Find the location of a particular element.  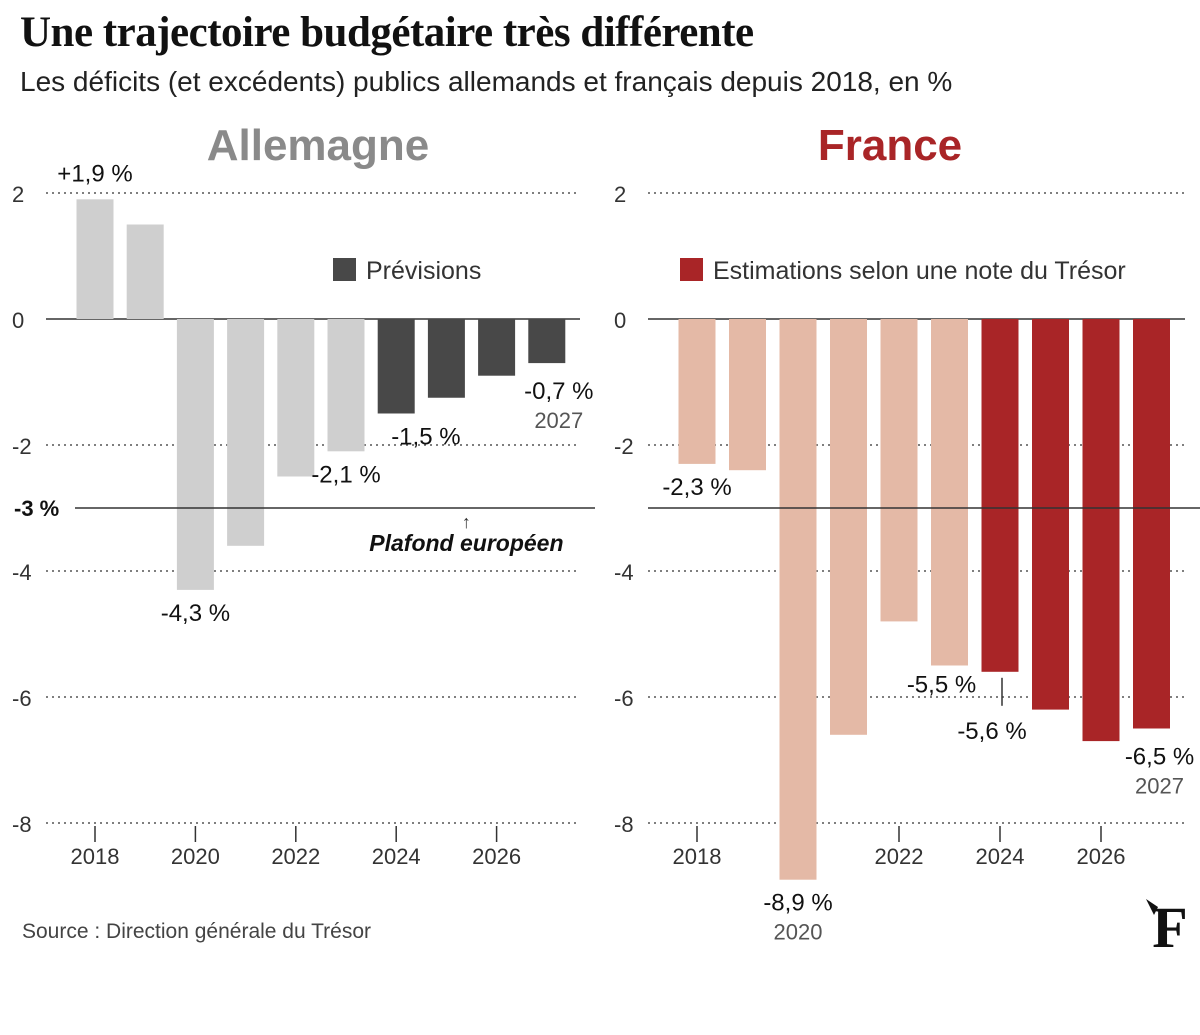

bar-value-label: -8,9 % is located at coordinates (797, 903).